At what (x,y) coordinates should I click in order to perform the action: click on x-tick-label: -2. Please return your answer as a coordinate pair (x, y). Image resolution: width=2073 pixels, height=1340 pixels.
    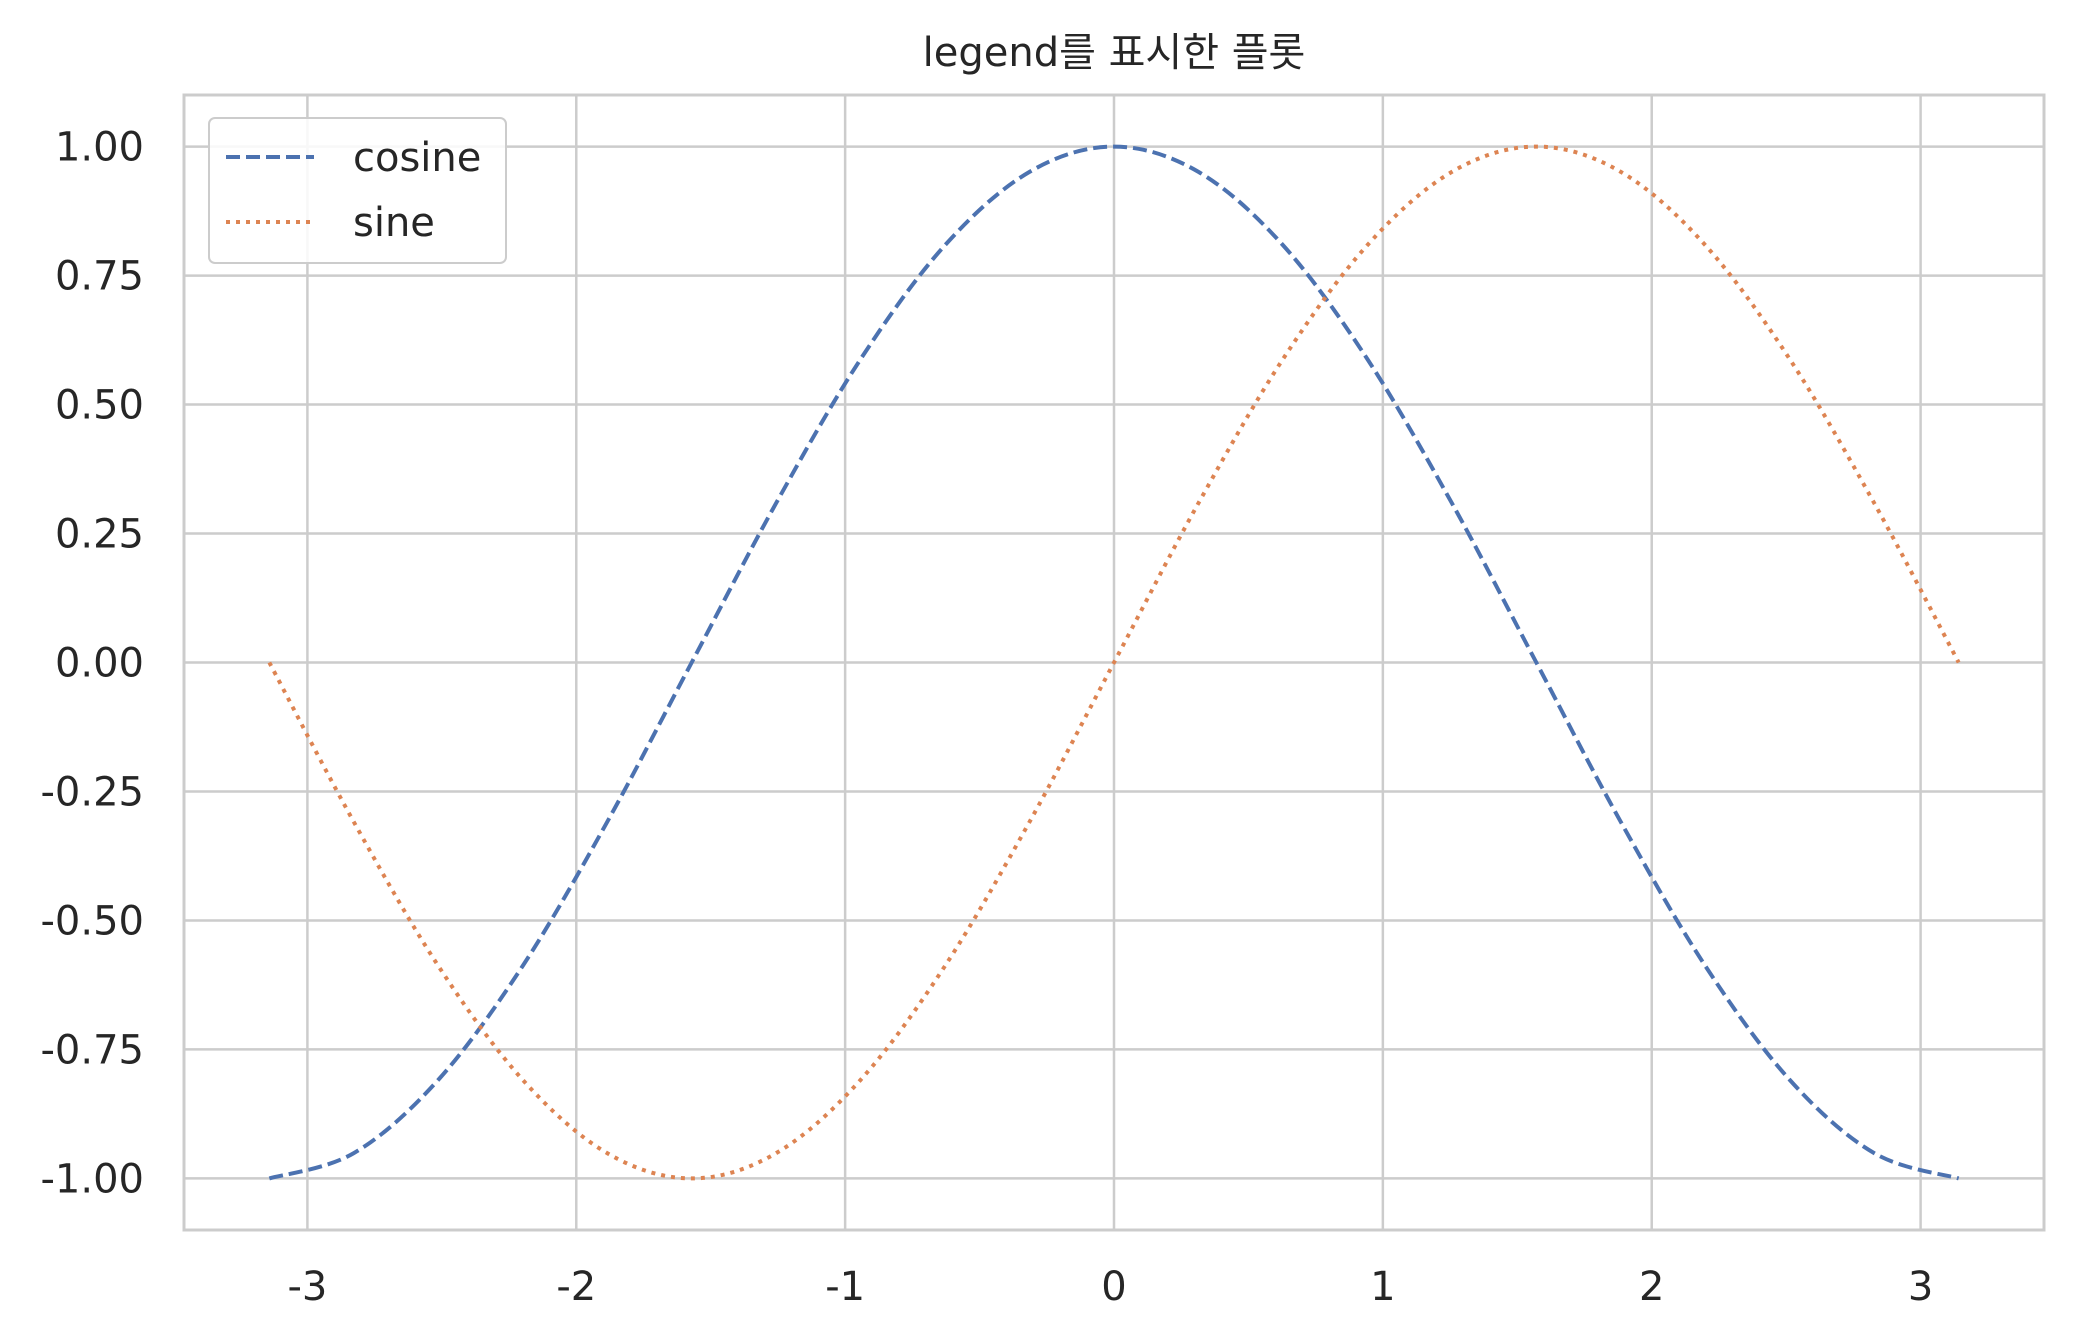
    Looking at the image, I should click on (576, 1287).